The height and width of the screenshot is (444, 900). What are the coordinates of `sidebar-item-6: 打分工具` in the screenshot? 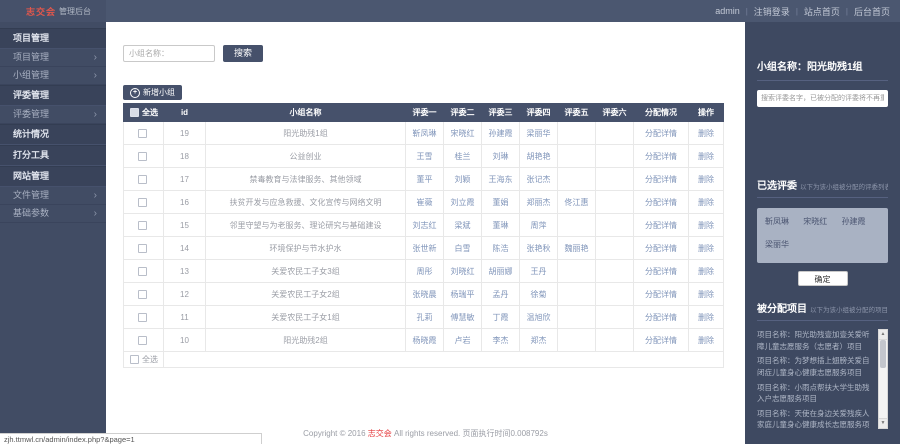 It's located at (53, 155).